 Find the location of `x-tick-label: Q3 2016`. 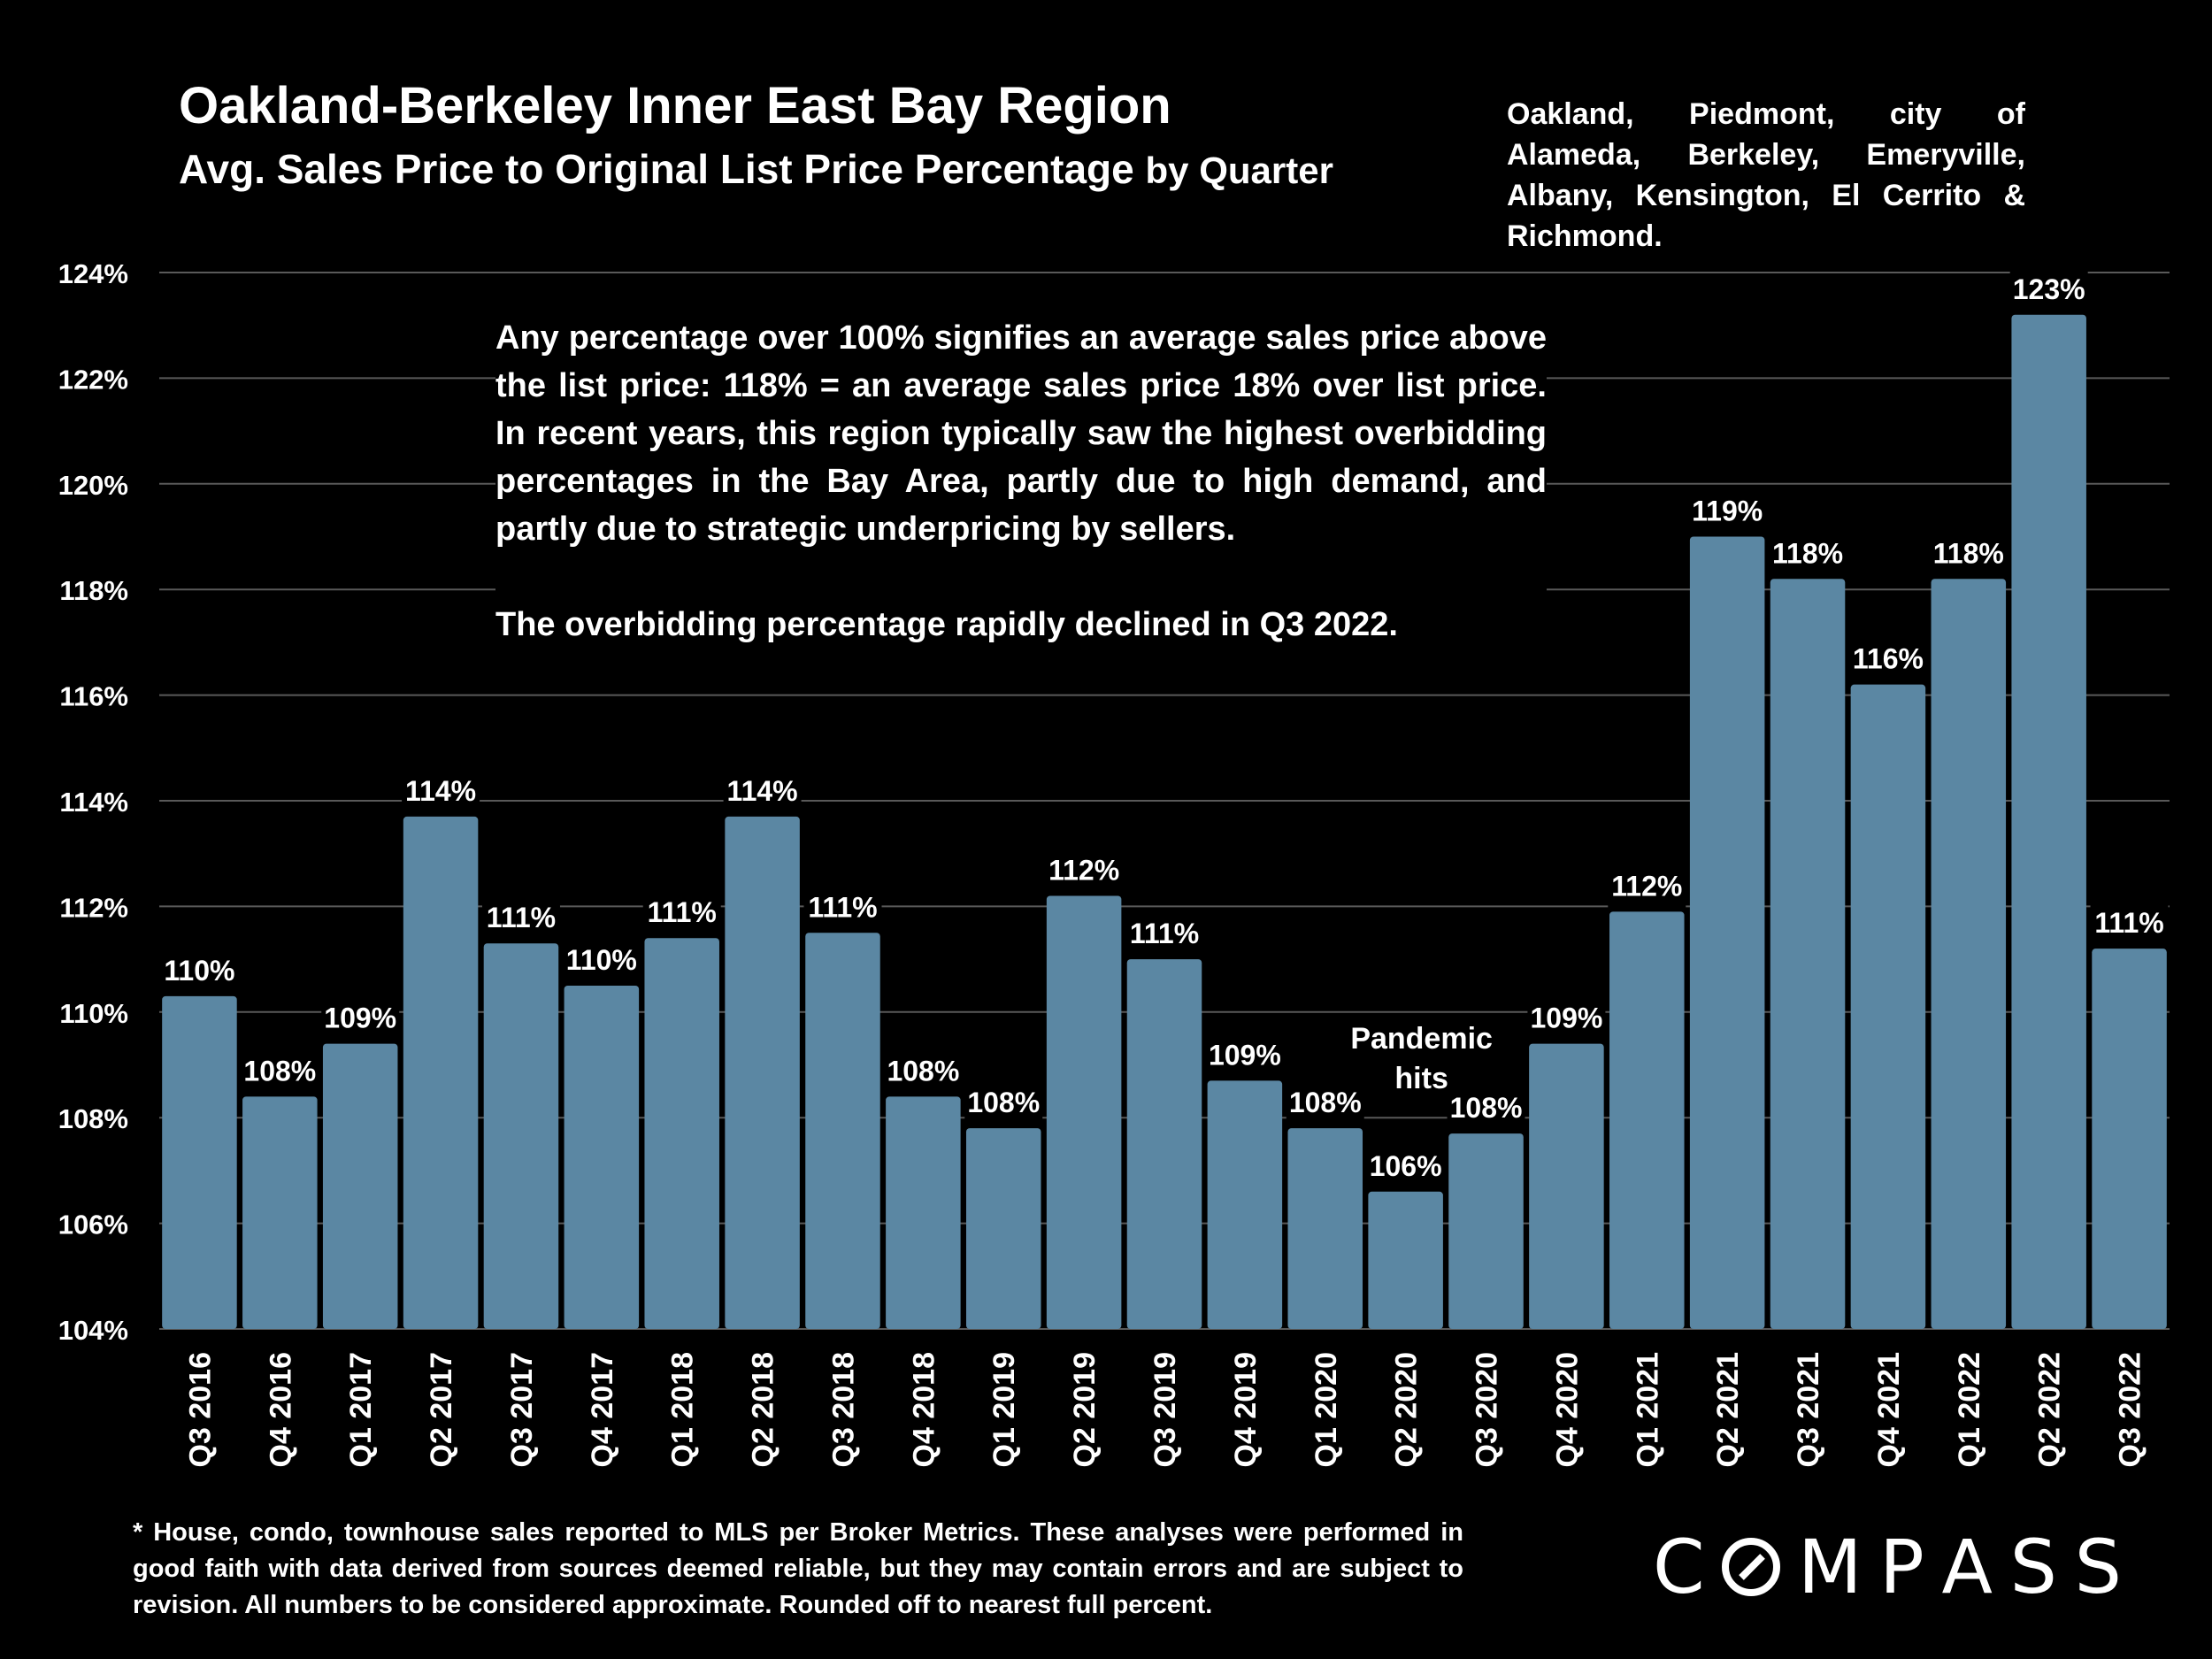

x-tick-label: Q3 2016 is located at coordinates (200, 1410).